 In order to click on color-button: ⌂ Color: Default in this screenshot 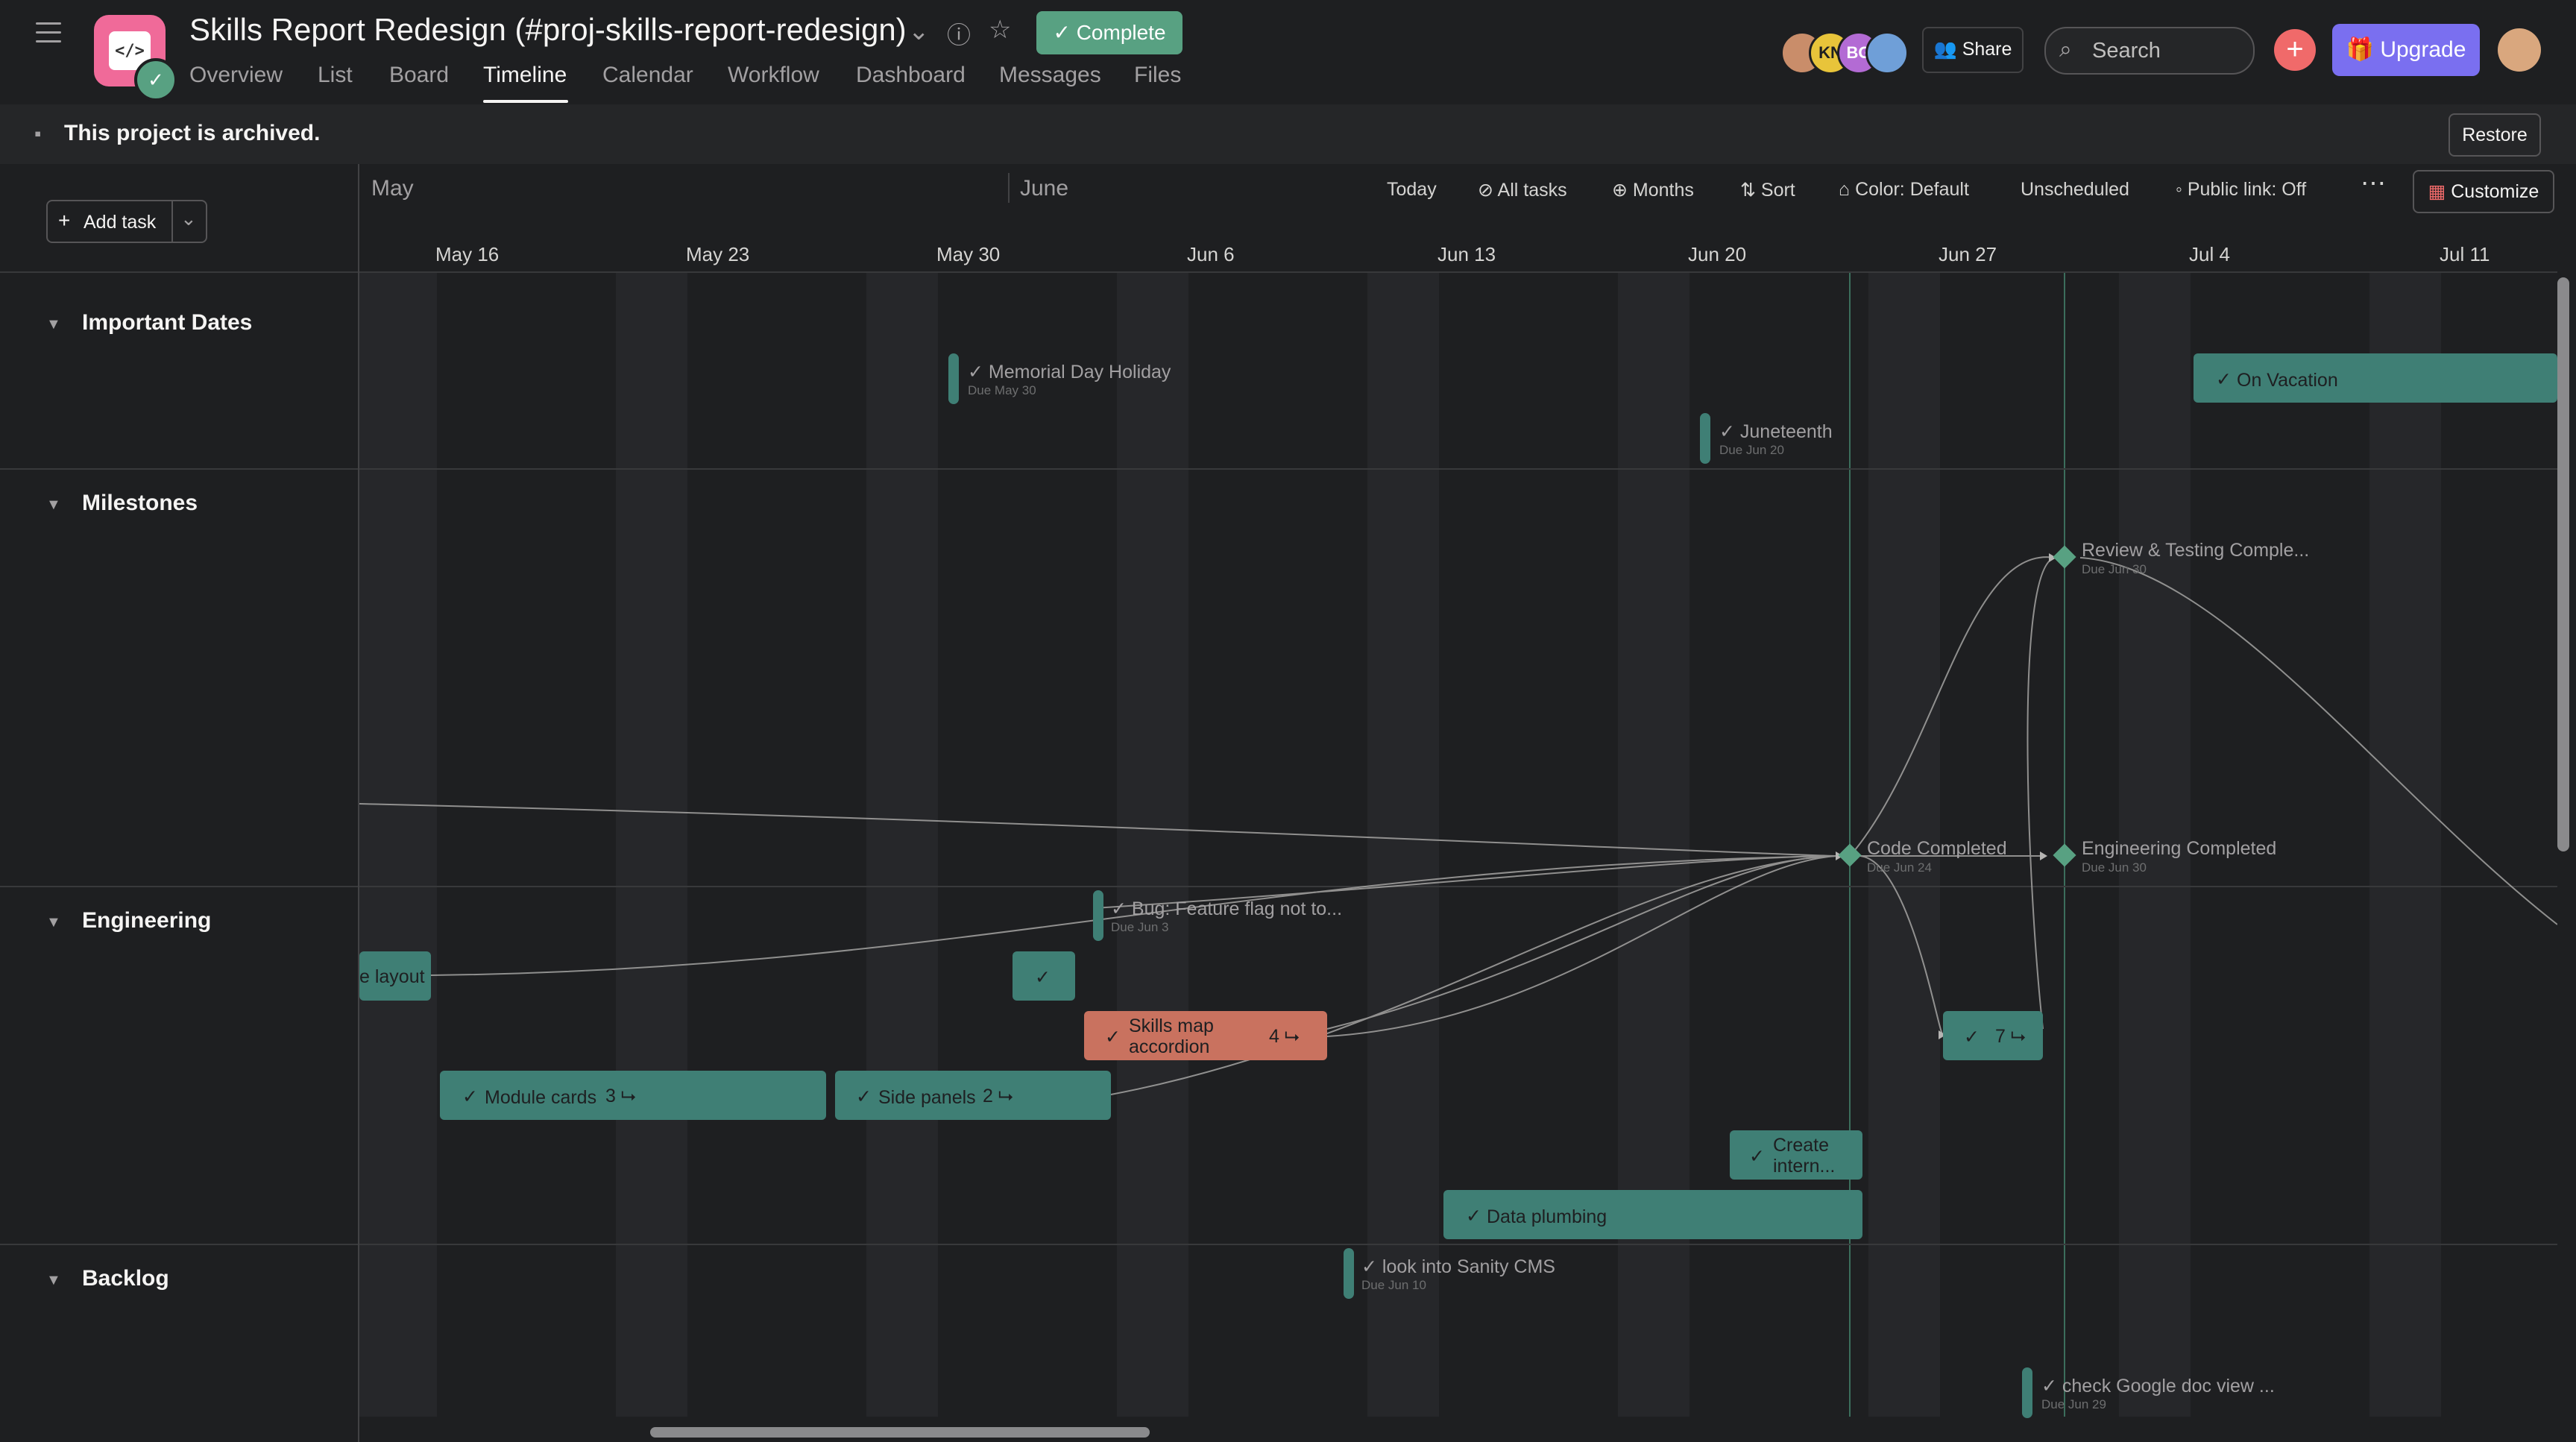, I will do `click(1904, 190)`.